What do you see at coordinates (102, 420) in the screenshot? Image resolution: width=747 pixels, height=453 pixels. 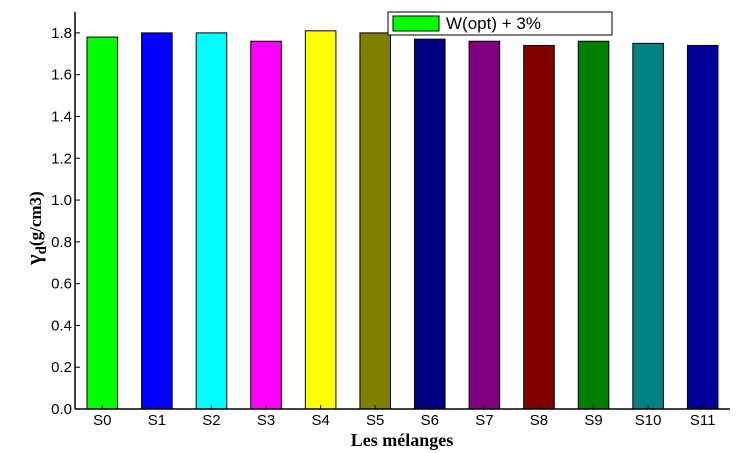 I see `x-tick-label: S0` at bounding box center [102, 420].